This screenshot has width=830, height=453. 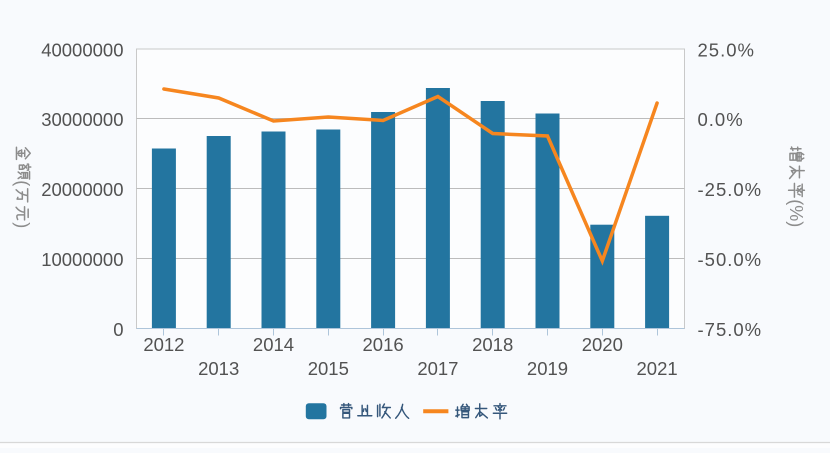 I want to click on svg-text: 40000000, so click(x=82, y=49).